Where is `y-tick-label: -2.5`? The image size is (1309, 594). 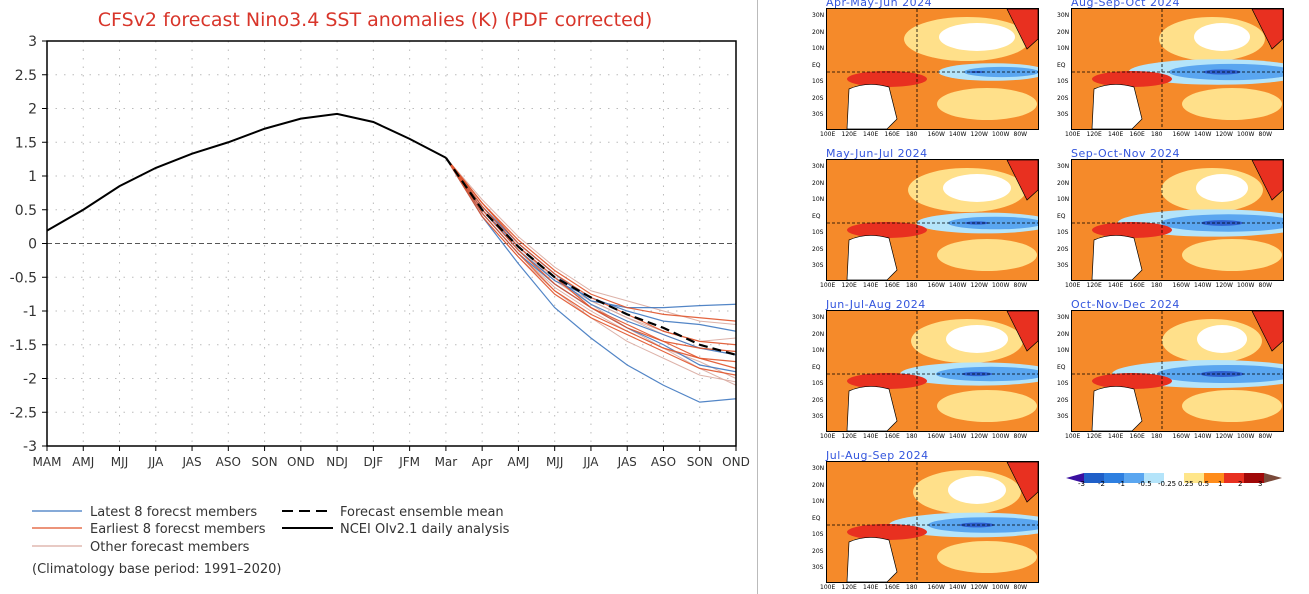
y-tick-label: -2.5 is located at coordinates (23, 413).